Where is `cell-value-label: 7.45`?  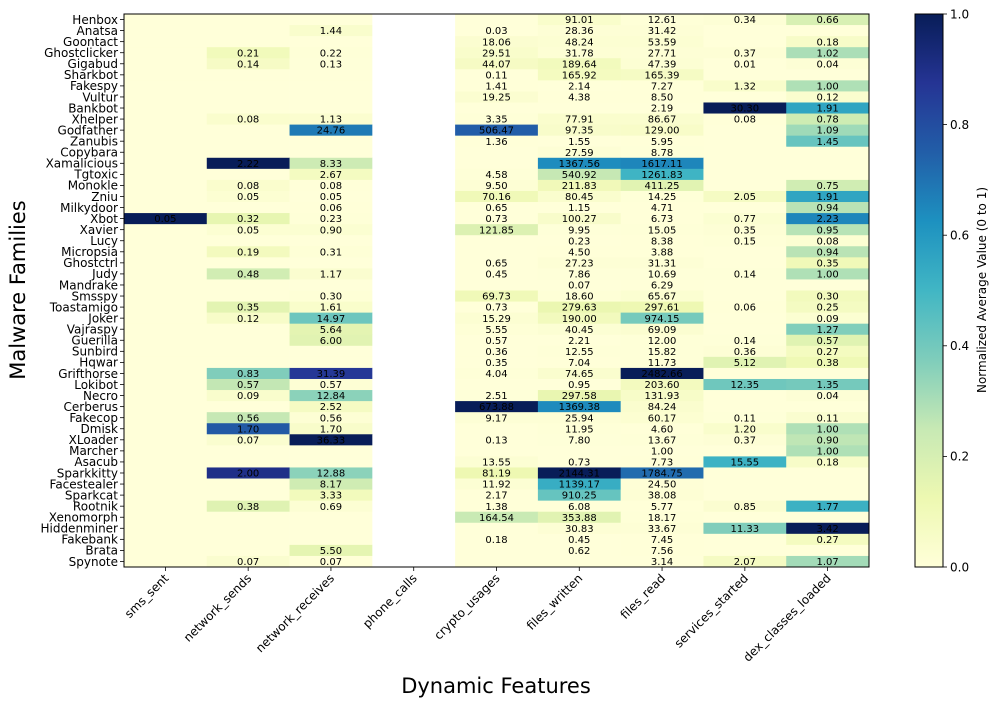
cell-value-label: 7.45 is located at coordinates (662, 540).